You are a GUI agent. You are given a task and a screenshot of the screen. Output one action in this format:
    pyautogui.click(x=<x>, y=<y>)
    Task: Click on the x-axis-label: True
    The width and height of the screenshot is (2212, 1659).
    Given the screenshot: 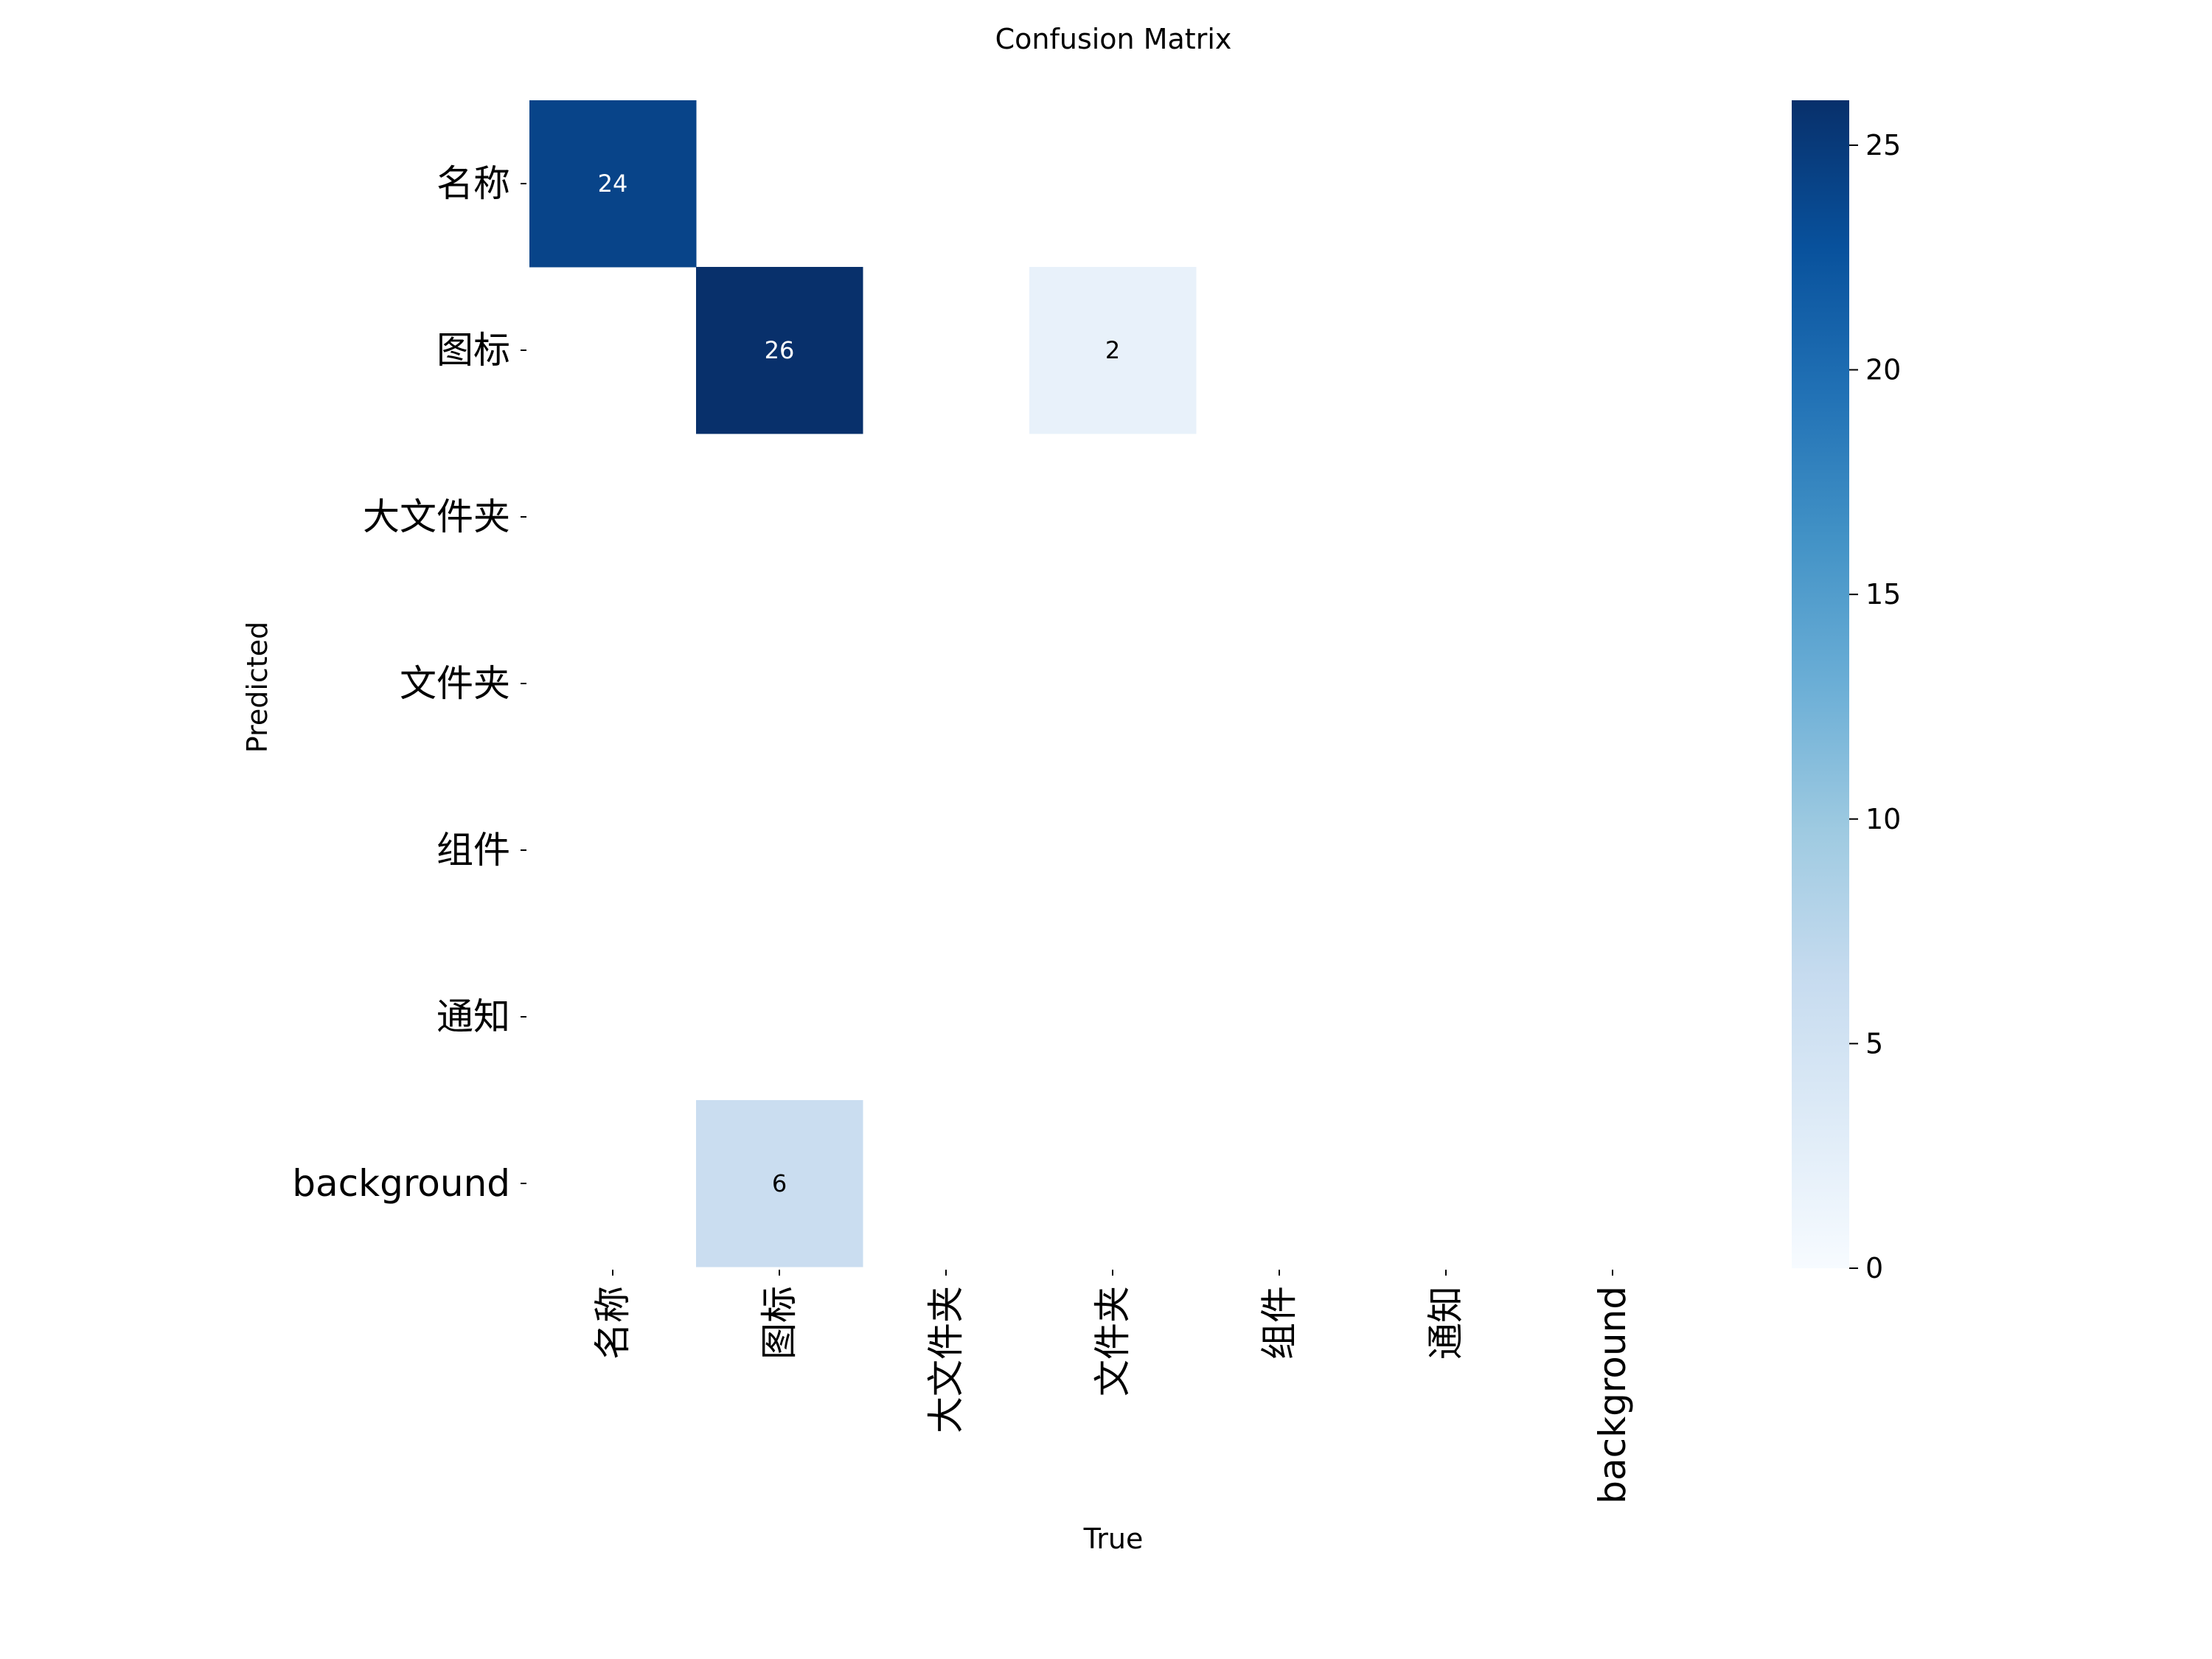 What is the action you would take?
    pyautogui.click(x=1113, y=1539)
    